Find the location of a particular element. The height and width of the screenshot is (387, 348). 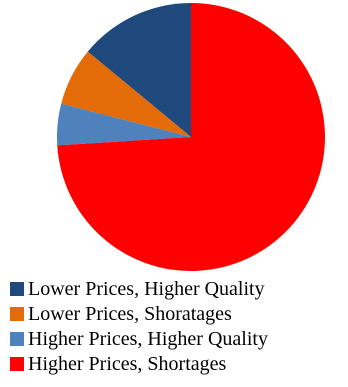

legend-label: Lower Prices, Shoratages is located at coordinates (130, 313).